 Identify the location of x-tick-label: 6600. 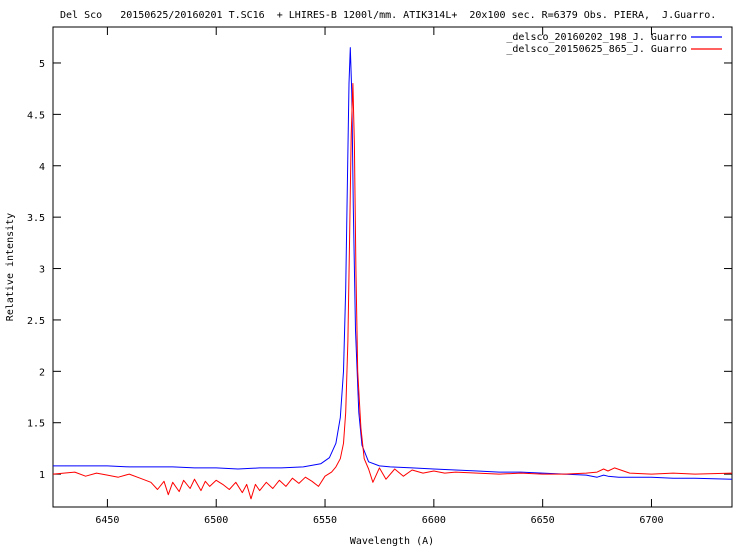
(434, 520).